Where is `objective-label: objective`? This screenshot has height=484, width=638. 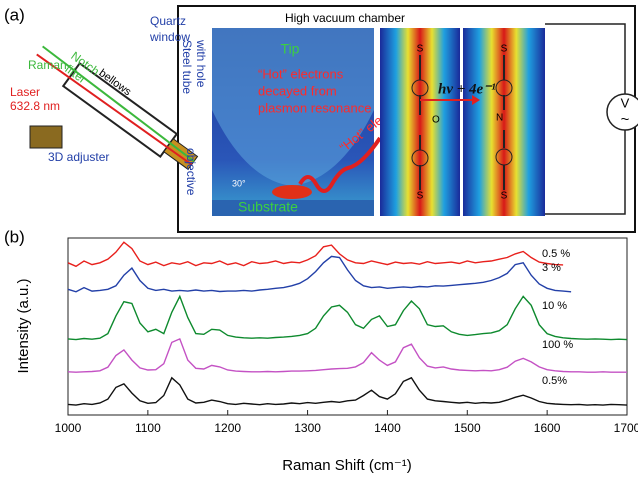
objective-label: objective is located at coordinates (191, 172).